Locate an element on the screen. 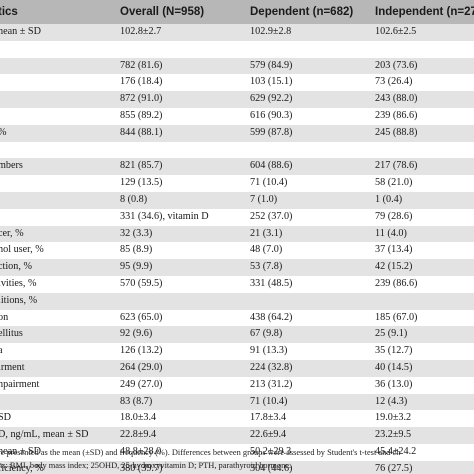 The width and height of the screenshot is (474, 474). header-independent: Independent (n=27 is located at coordinates (424, 12).